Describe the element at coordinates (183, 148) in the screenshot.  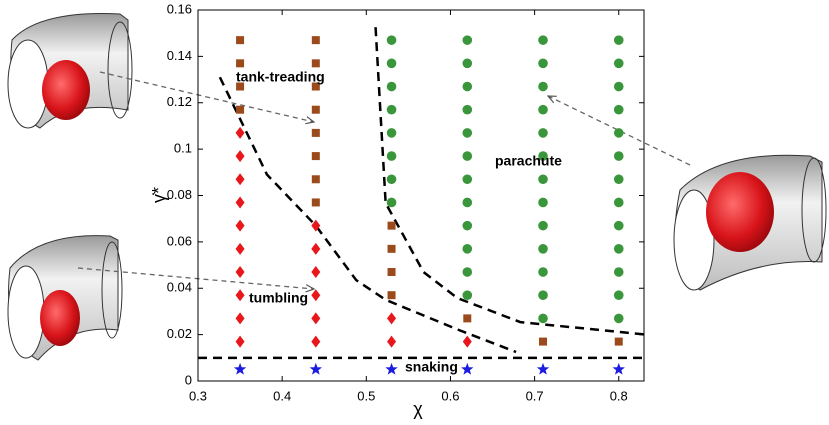
I see `y-tick-label: 0.1` at that location.